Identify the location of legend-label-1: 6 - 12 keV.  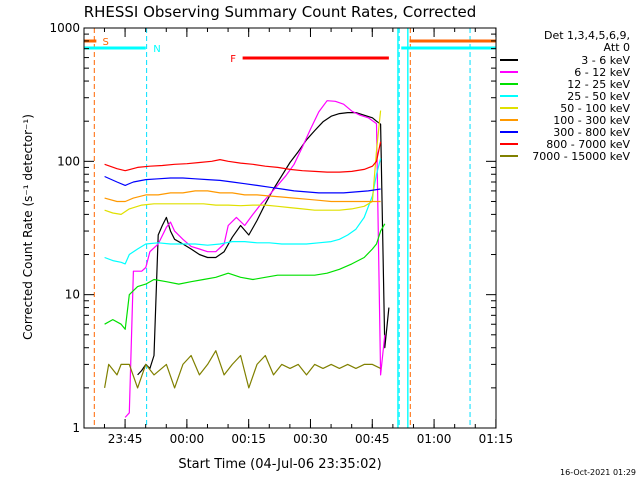
(602, 72).